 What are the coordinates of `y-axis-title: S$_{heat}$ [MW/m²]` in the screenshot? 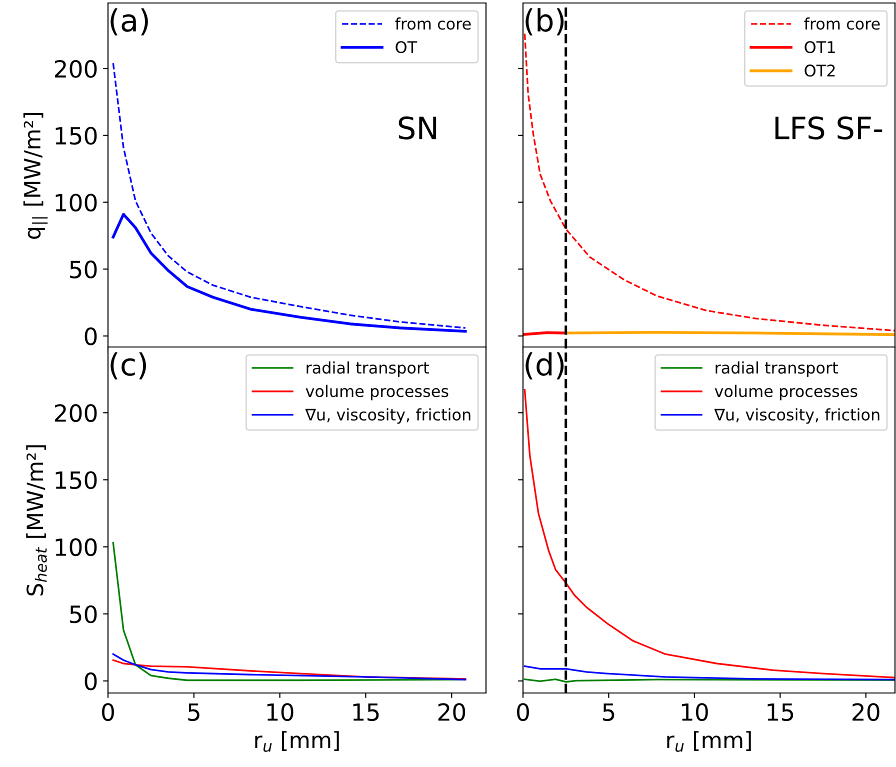 It's located at (36, 520).